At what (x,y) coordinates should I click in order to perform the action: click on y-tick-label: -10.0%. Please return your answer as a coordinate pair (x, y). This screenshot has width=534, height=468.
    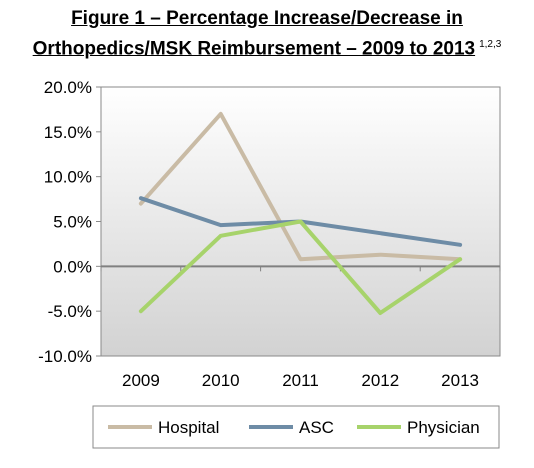
    Looking at the image, I should click on (65, 356).